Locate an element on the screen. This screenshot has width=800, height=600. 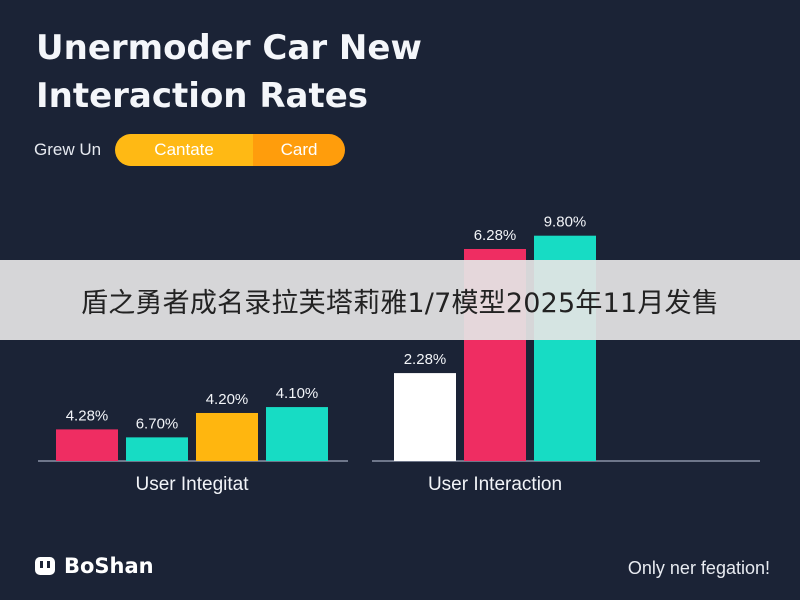
bar-value-label: 6.28% is located at coordinates (495, 235).